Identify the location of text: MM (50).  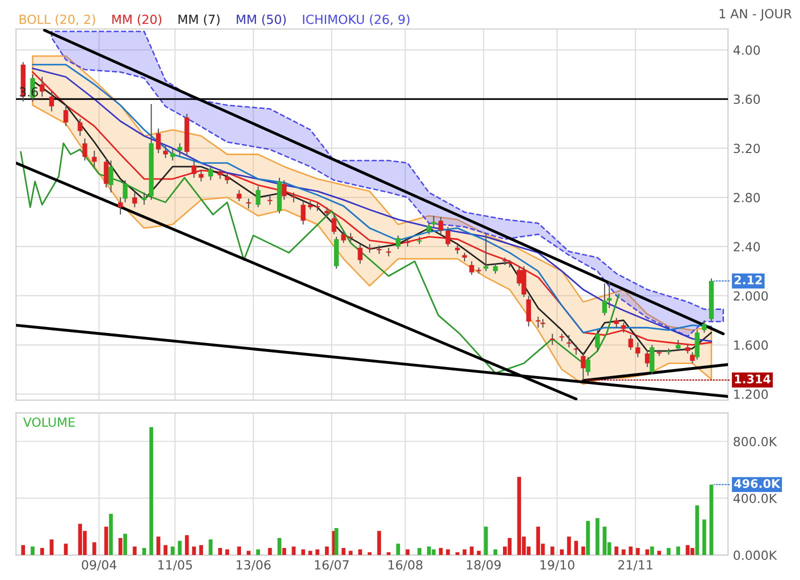
(261, 20).